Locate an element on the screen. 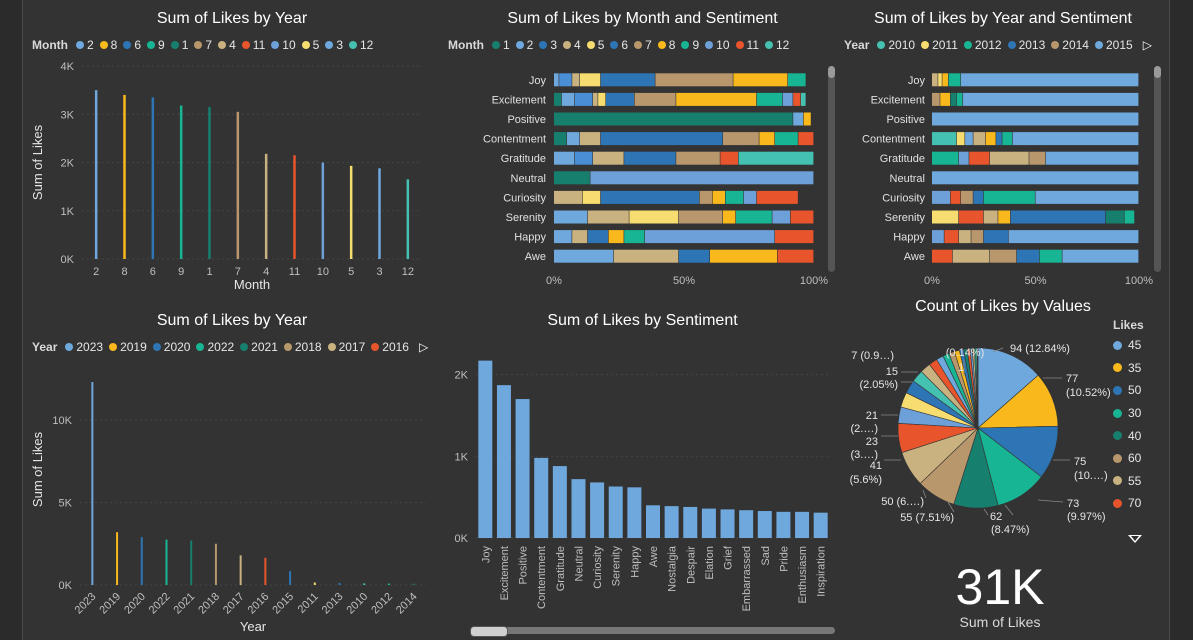 Image resolution: width=1193 pixels, height=640 pixels. legend-item-12: 12 is located at coordinates (777, 45).